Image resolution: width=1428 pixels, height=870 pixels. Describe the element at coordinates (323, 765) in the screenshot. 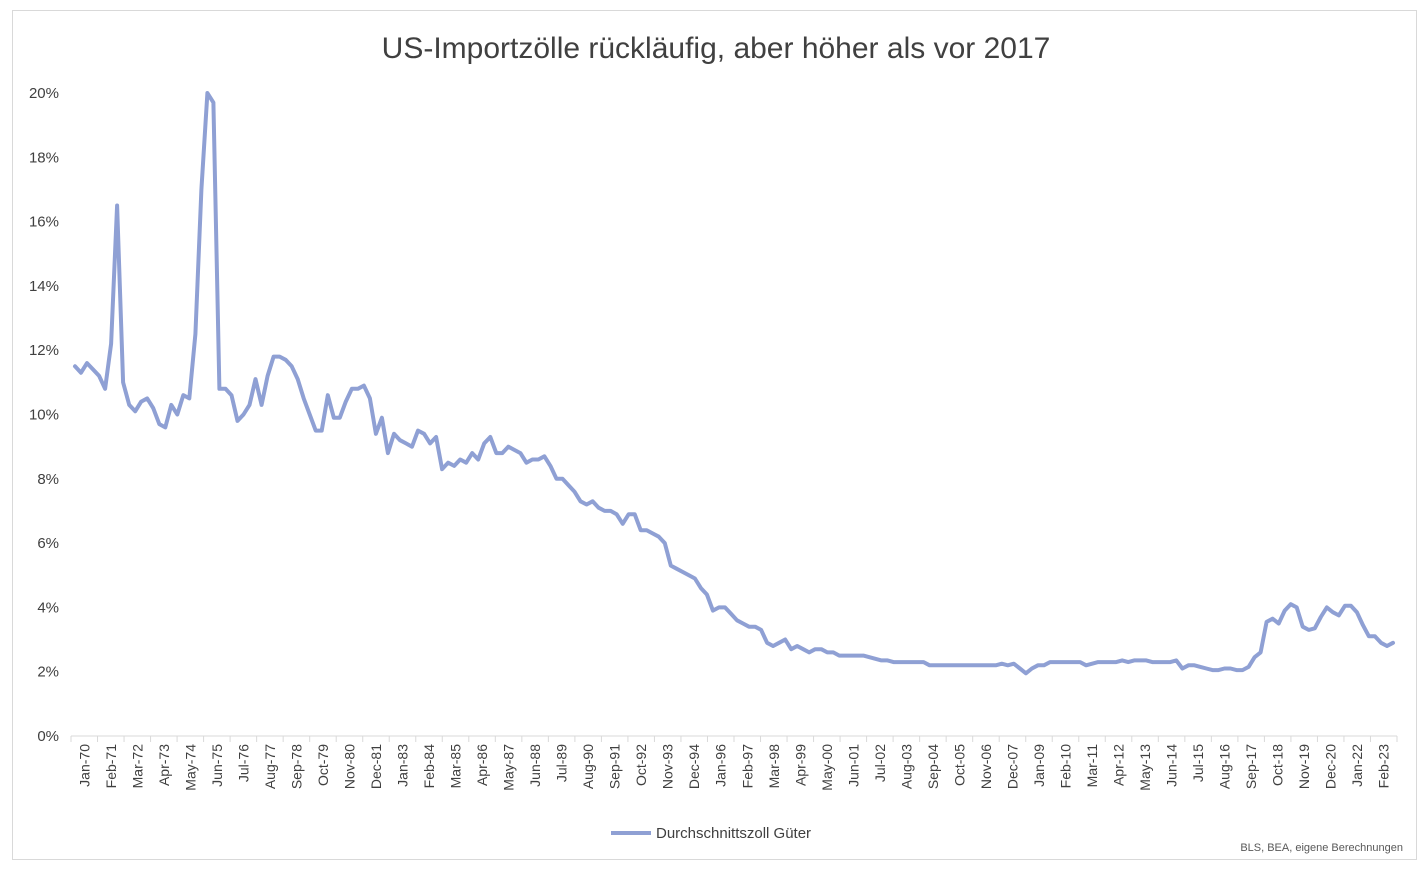

I see `x-tick-label: Oct-79` at that location.